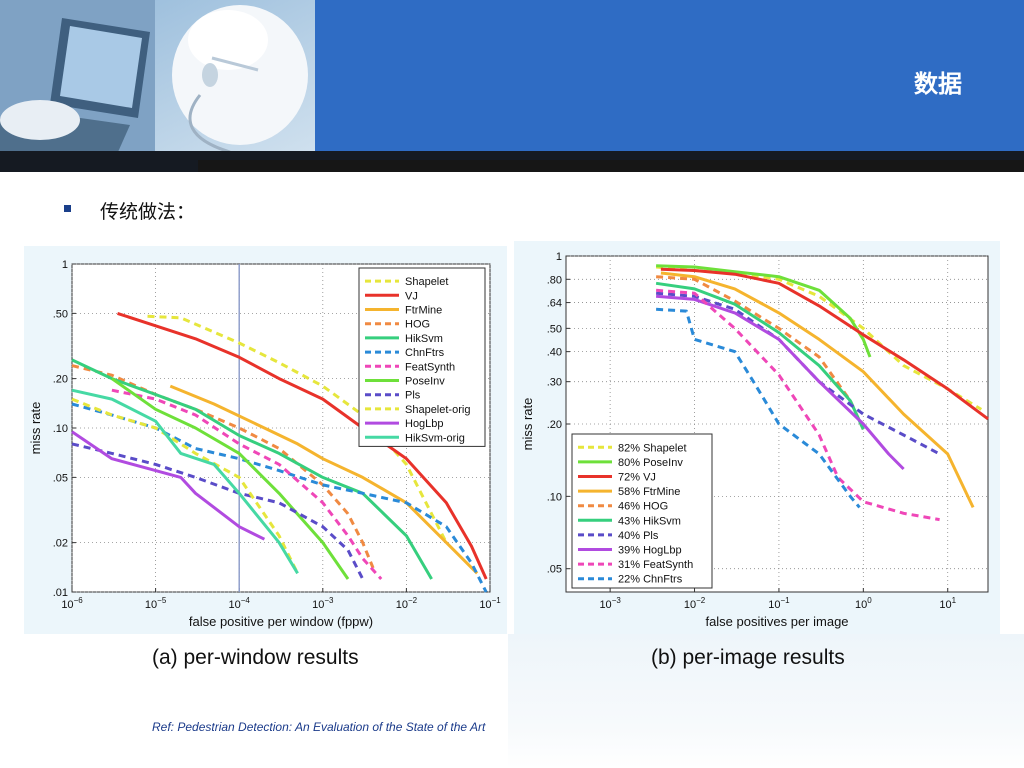 Image resolution: width=1024 pixels, height=768 pixels. What do you see at coordinates (766, 701) in the screenshot?
I see `decorative-background` at bounding box center [766, 701].